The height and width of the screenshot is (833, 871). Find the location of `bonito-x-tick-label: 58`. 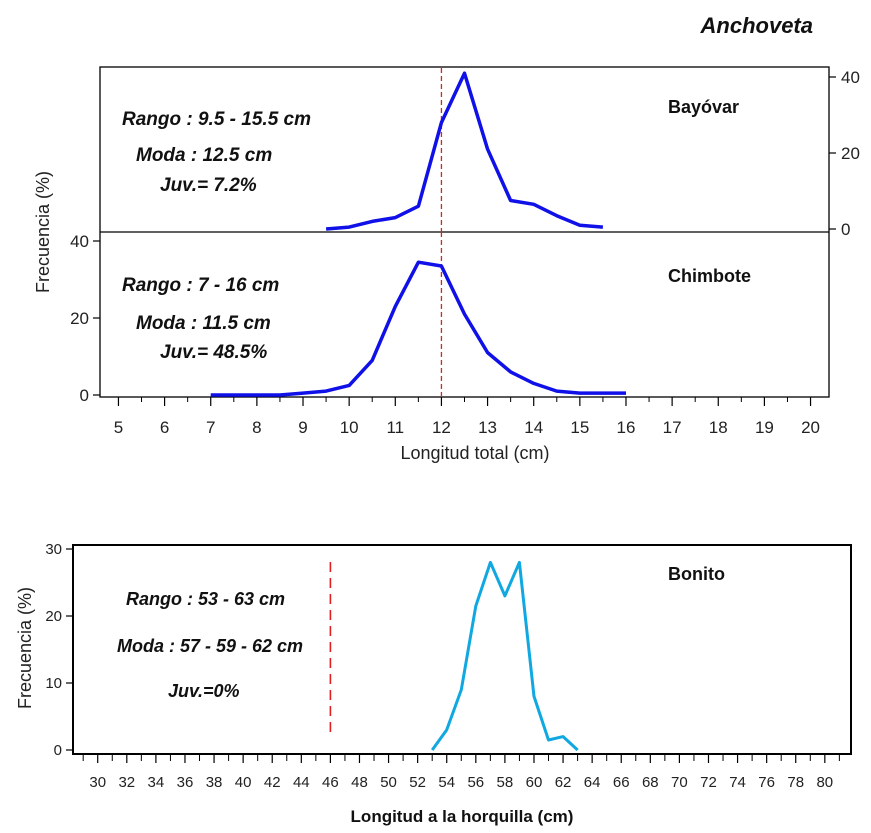

bonito-x-tick-label: 58 is located at coordinates (505, 782).